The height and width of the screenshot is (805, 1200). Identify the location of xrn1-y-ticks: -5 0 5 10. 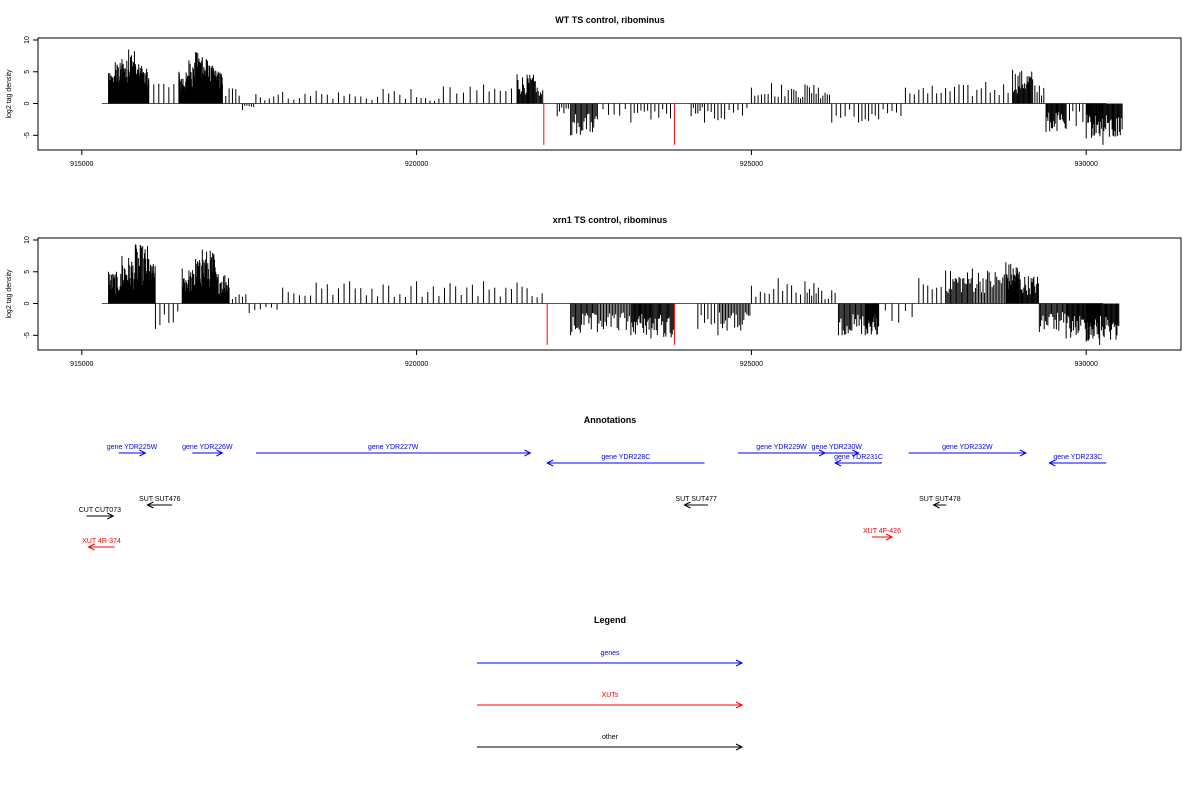
(31, 287).